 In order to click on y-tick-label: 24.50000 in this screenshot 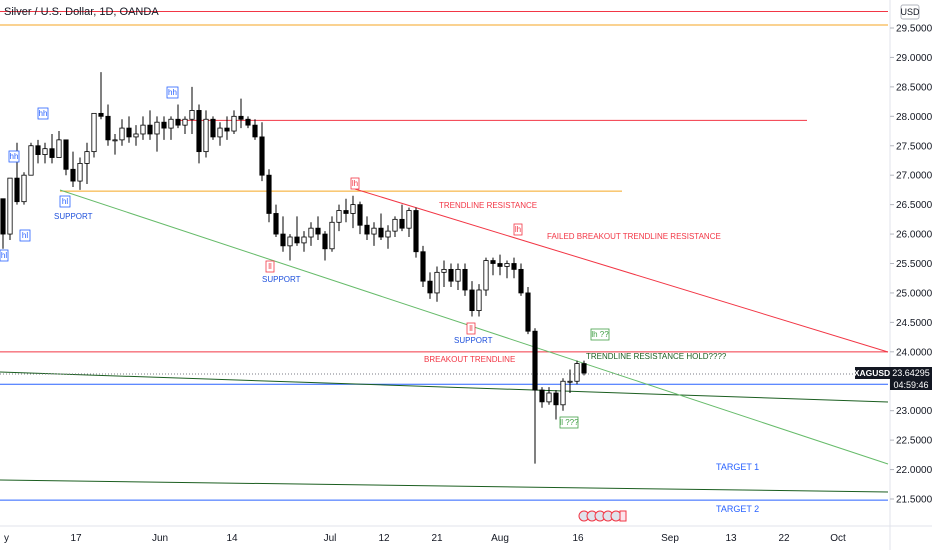, I will do `click(914, 323)`.